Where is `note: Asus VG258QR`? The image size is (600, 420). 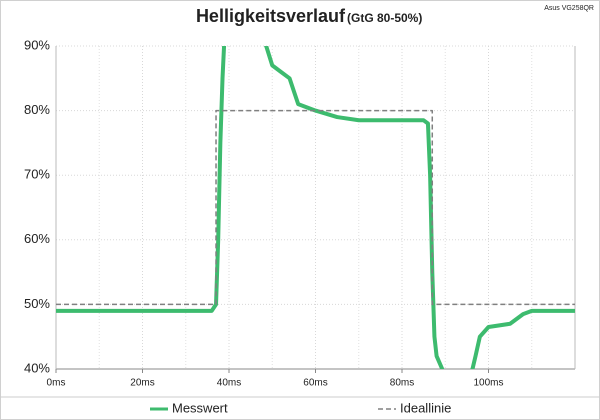 note: Asus VG258QR is located at coordinates (569, 8).